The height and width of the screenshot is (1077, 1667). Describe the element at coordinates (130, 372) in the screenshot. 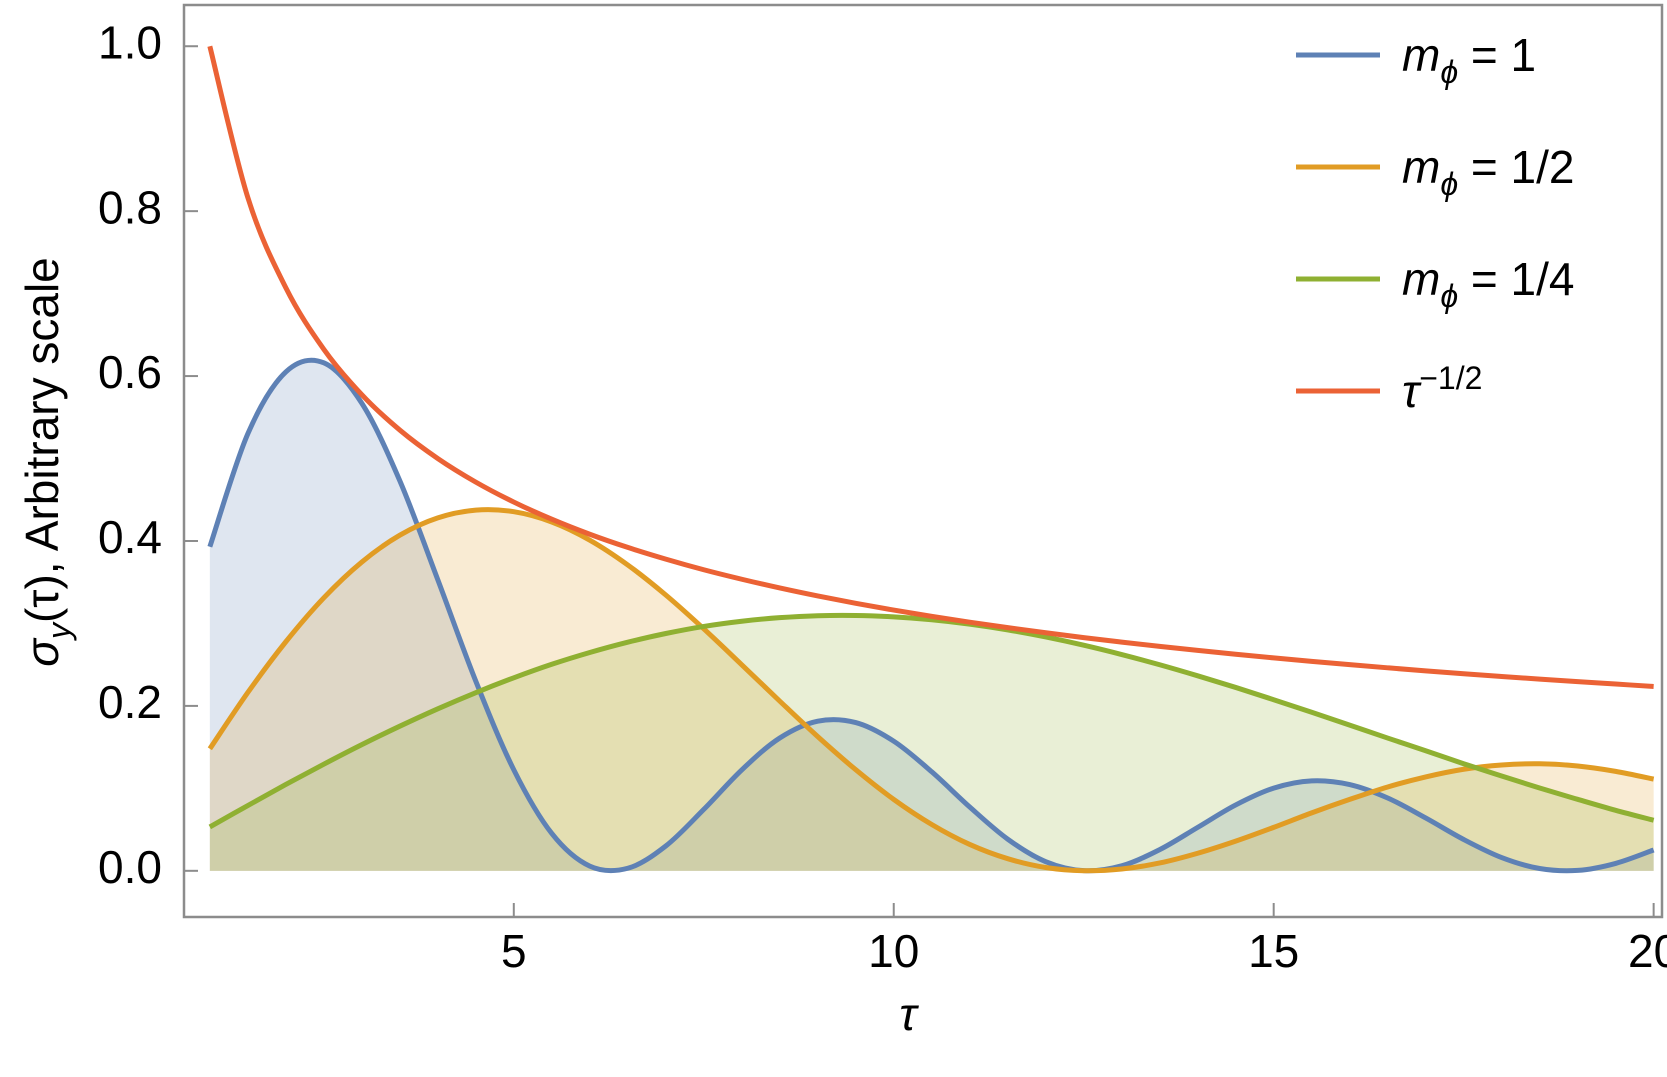

I see `y-tick-label: 0.6` at that location.